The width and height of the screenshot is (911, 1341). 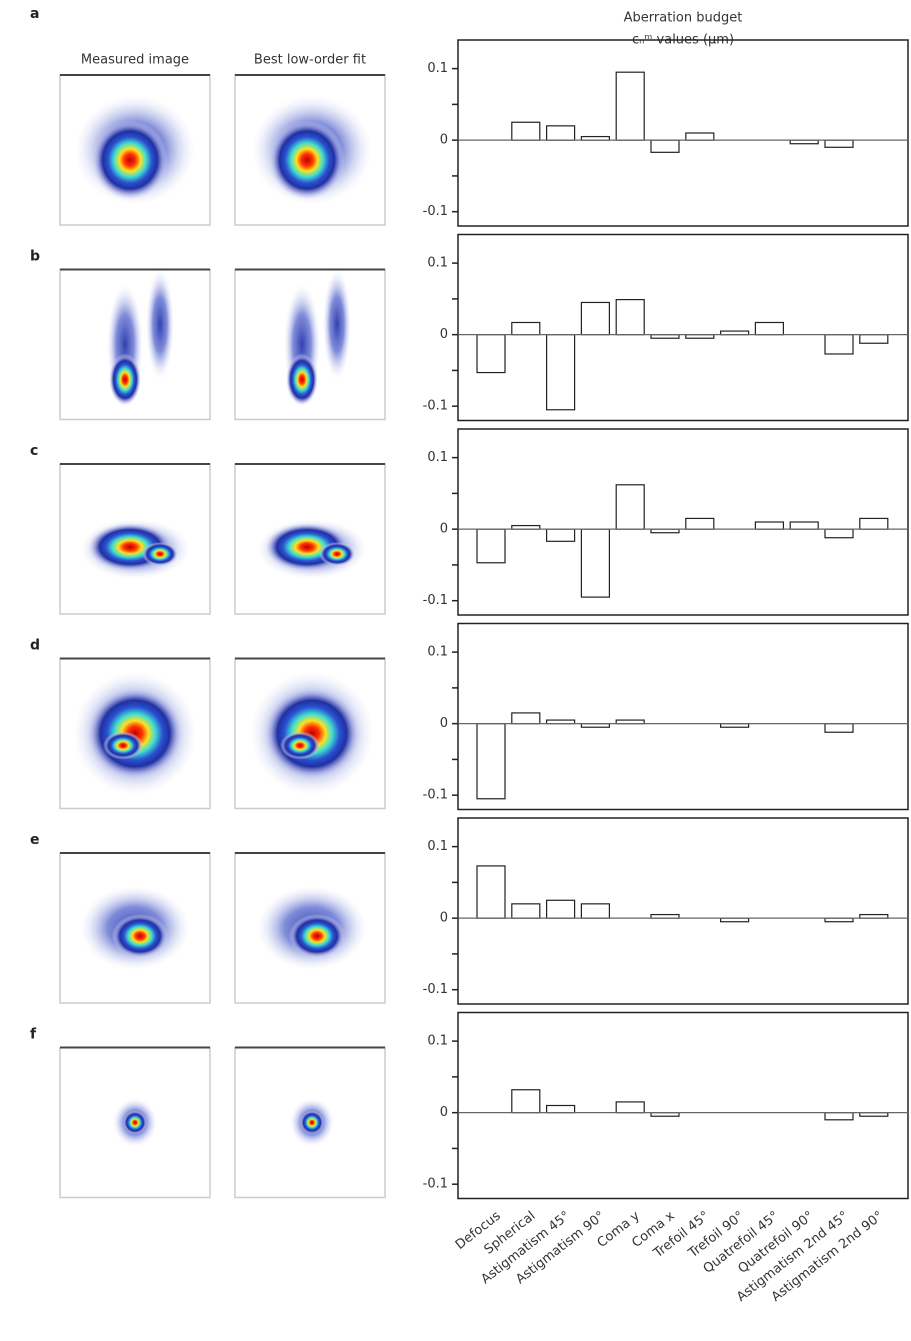 What do you see at coordinates (35, 646) in the screenshot?
I see `panel-label: d` at bounding box center [35, 646].